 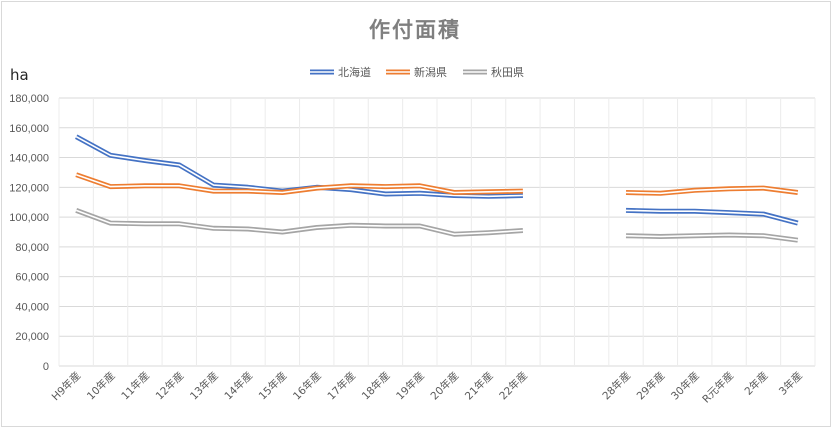 I want to click on x-tick-label: 18年産, so click(x=375, y=385).